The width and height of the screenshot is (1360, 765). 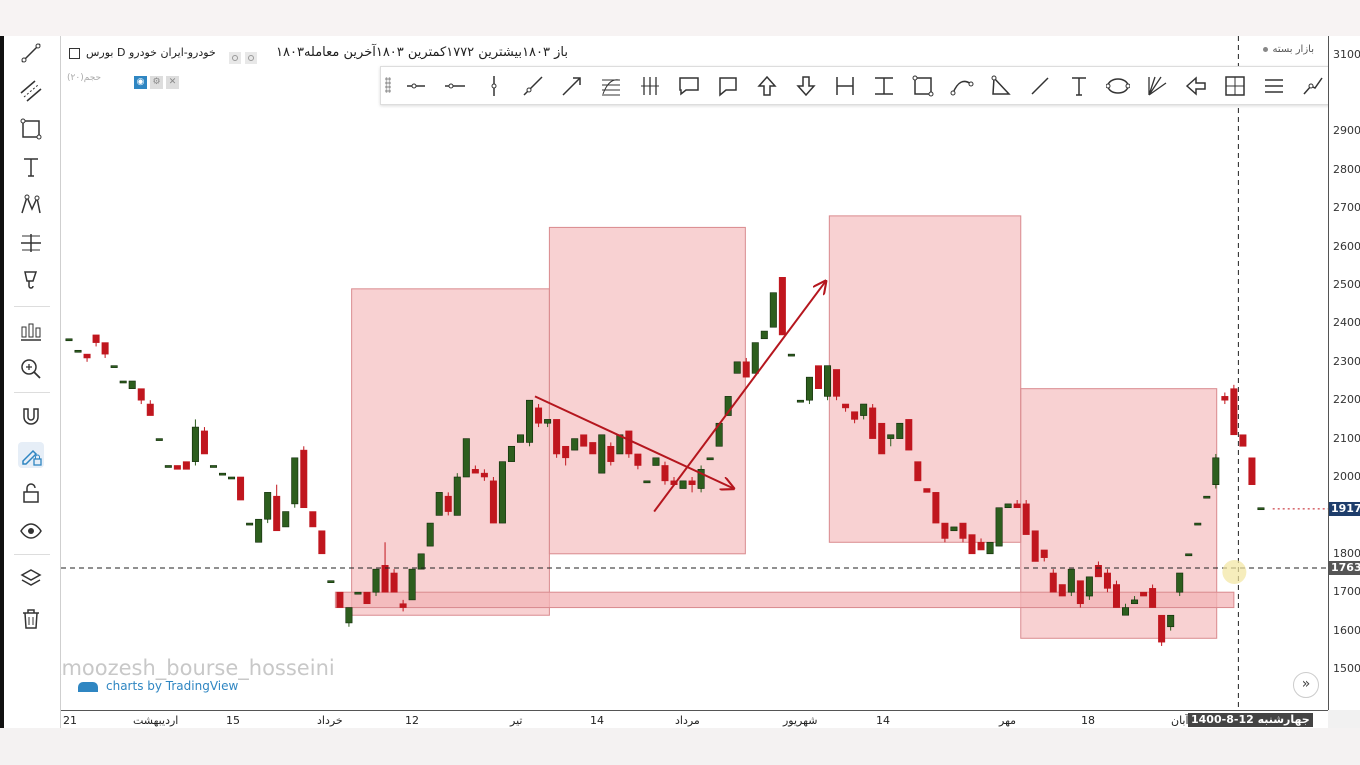 What do you see at coordinates (800, 720) in the screenshot?
I see `time-tick: شهریور` at bounding box center [800, 720].